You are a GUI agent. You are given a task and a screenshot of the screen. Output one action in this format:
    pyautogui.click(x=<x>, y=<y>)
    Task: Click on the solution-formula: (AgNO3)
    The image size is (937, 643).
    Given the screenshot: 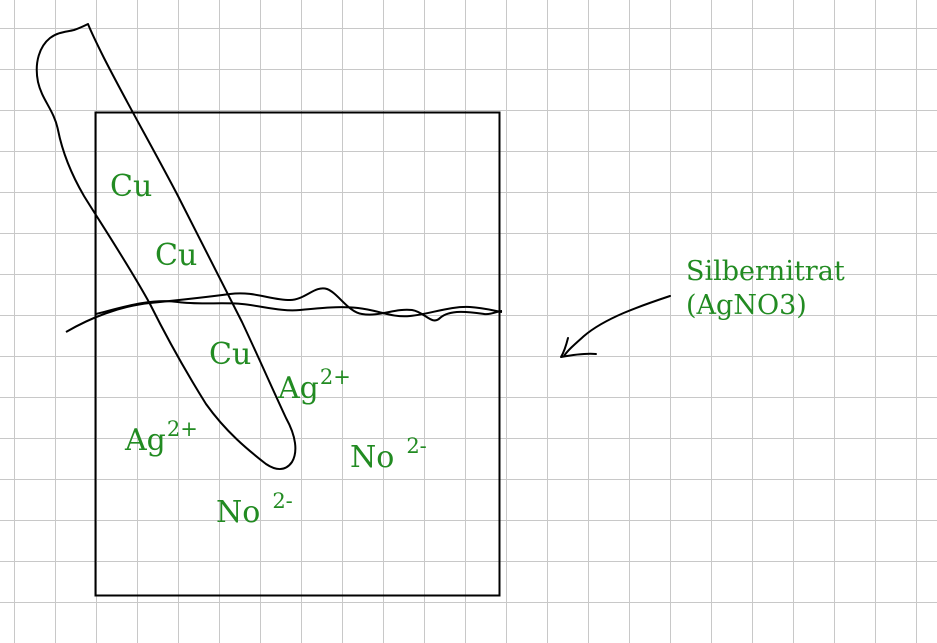 What is the action you would take?
    pyautogui.click(x=746, y=305)
    